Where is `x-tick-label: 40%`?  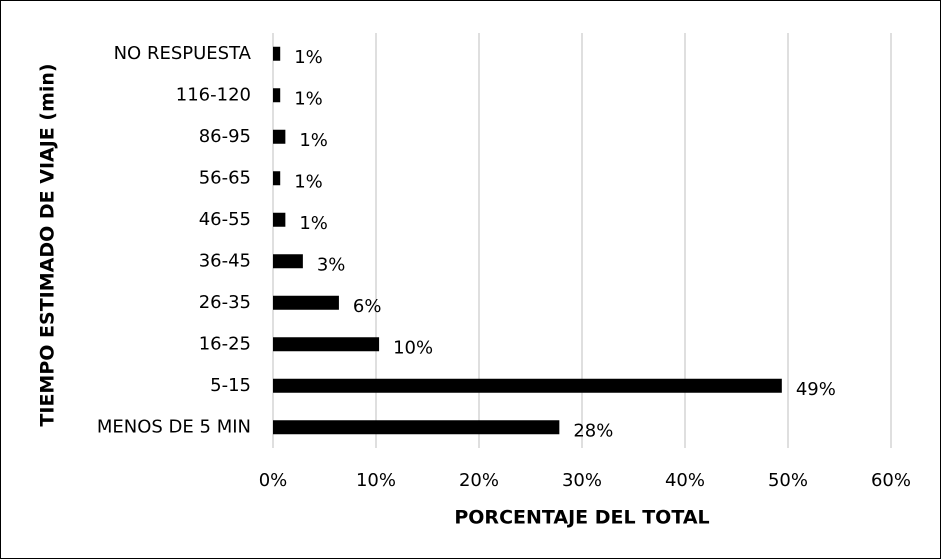 x-tick-label: 40% is located at coordinates (685, 480).